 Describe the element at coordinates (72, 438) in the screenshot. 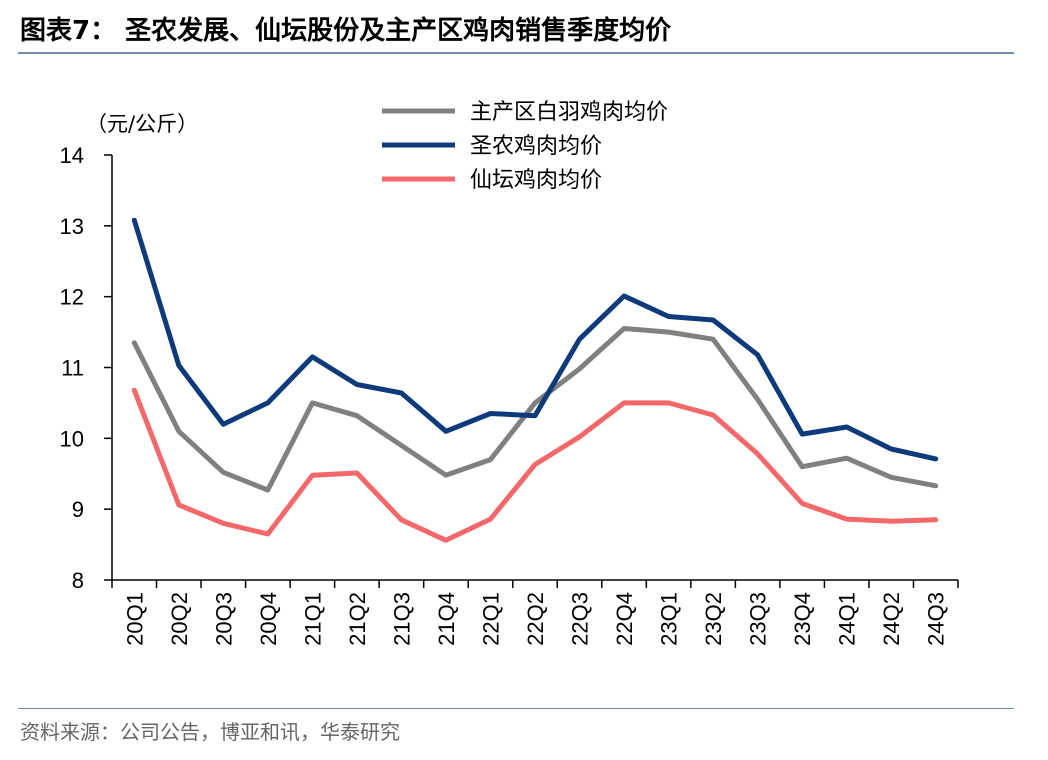

I see `y-tick-label: 10` at that location.